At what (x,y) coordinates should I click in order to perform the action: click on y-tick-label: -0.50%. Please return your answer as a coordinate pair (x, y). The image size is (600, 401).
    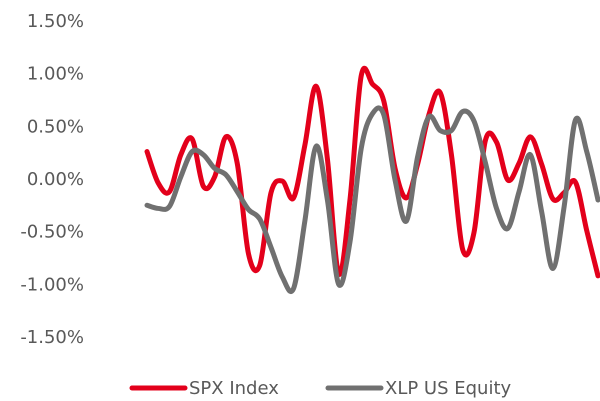
    Looking at the image, I should click on (52, 232).